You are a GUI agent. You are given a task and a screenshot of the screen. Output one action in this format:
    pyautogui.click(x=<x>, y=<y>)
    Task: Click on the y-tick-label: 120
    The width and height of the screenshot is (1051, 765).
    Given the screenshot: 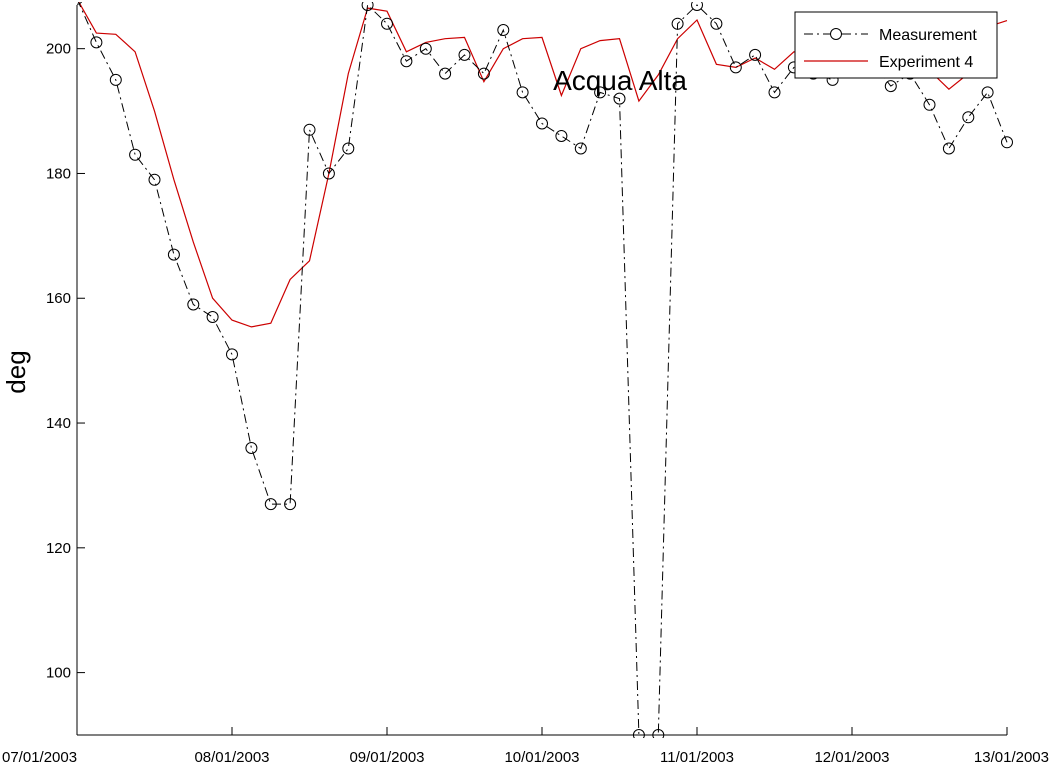 What is the action you would take?
    pyautogui.click(x=58, y=548)
    